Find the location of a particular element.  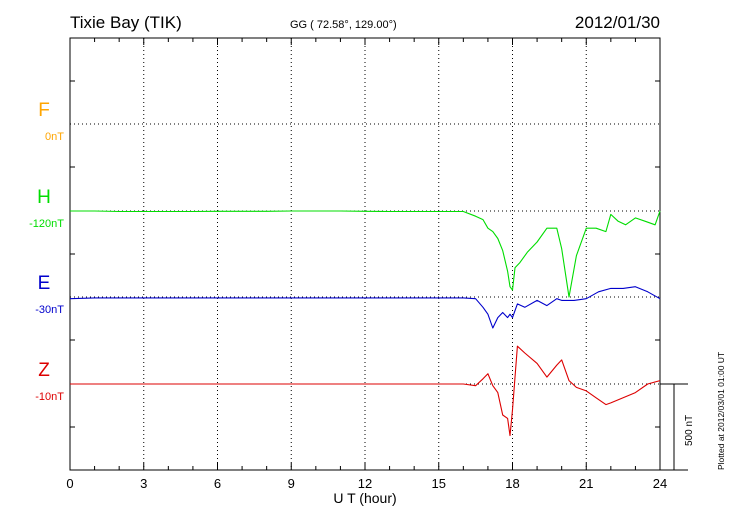

plotted-note: Plotted at 2012/03/01 01:00 UT is located at coordinates (721, 411).